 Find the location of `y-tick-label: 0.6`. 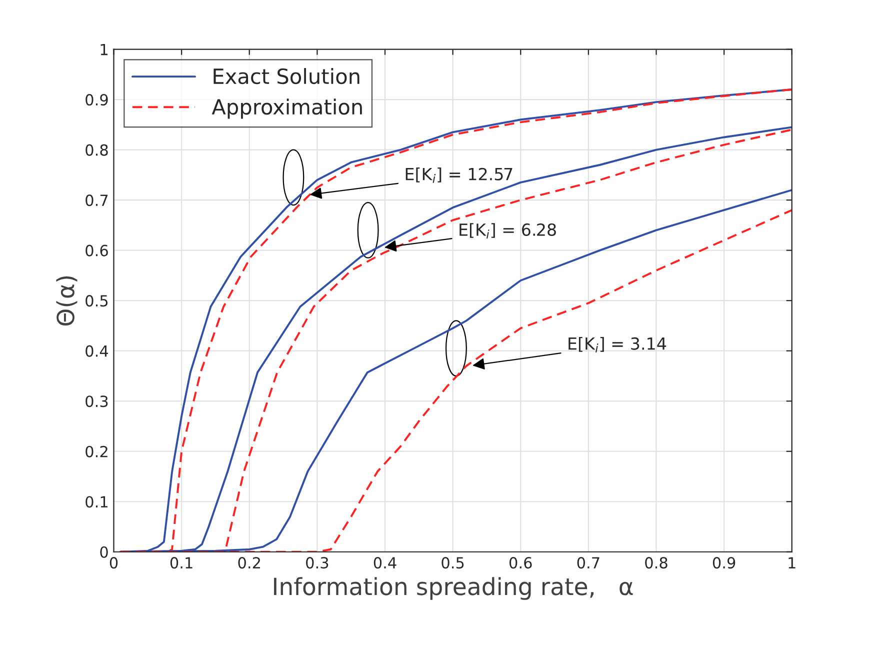

y-tick-label: 0.6 is located at coordinates (97, 250).